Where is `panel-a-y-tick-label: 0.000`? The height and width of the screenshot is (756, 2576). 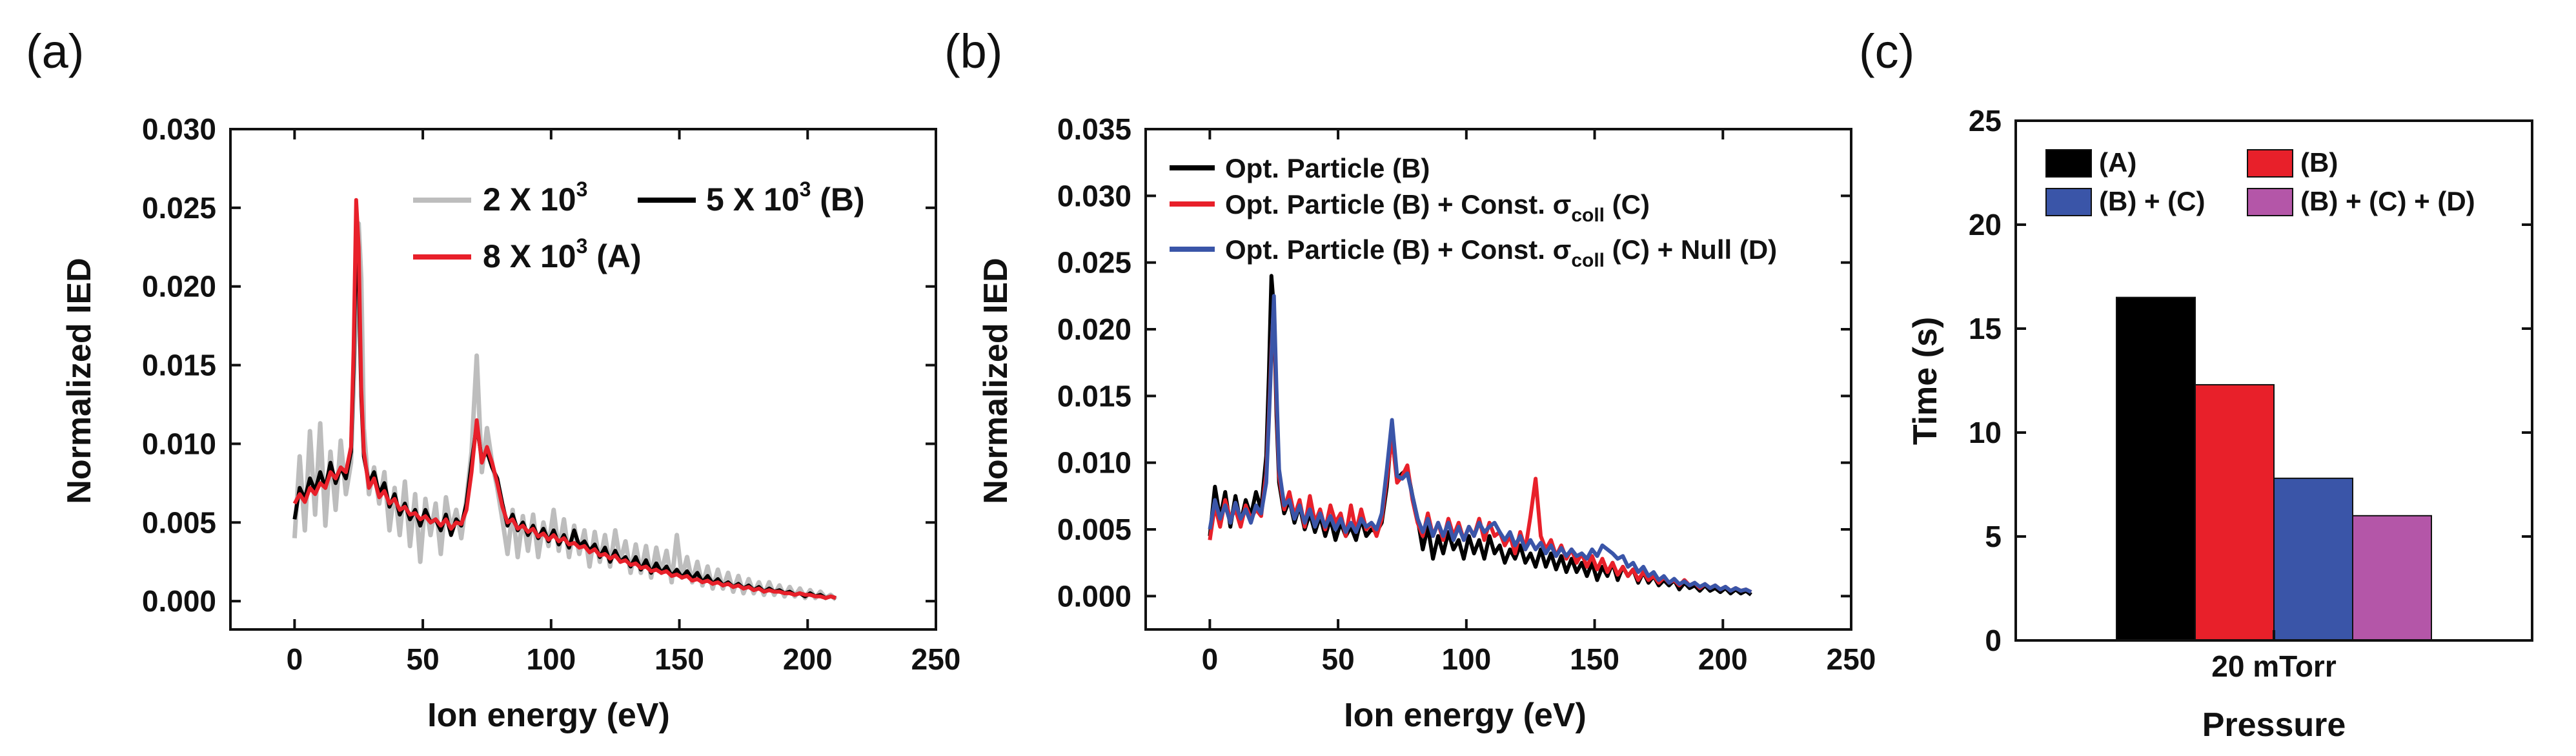
panel-a-y-tick-label: 0.000 is located at coordinates (179, 601).